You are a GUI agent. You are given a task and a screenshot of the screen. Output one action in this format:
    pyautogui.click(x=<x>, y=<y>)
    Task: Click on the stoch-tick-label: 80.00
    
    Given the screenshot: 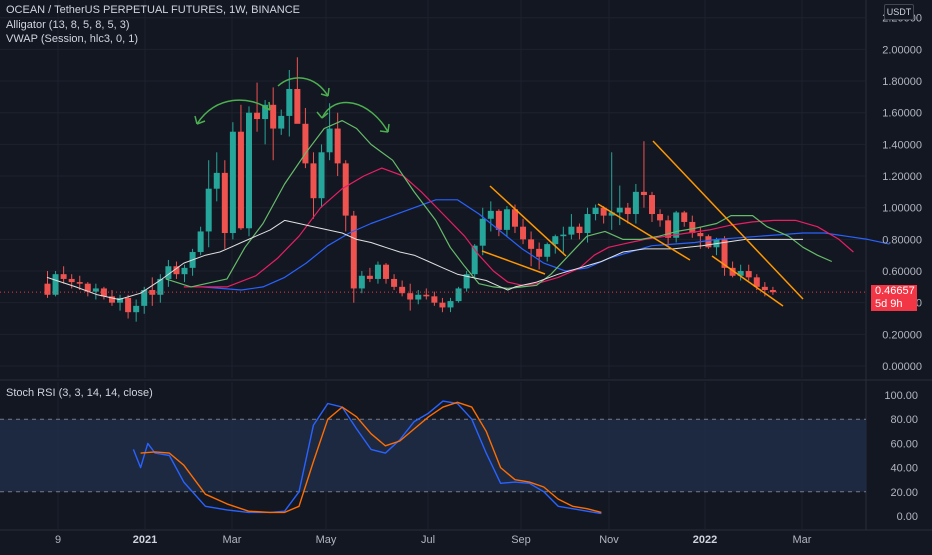 What is the action you would take?
    pyautogui.click(x=904, y=420)
    